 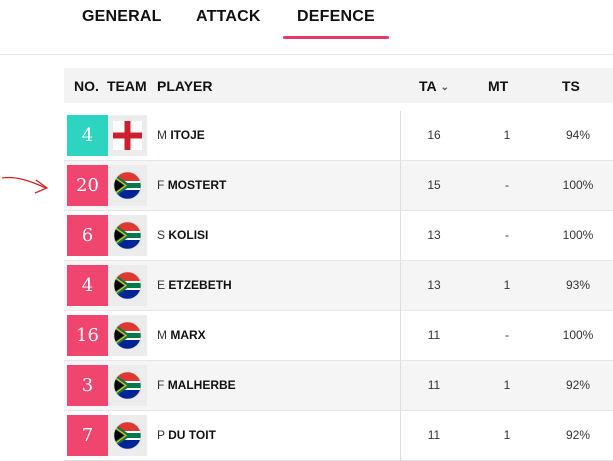 I want to click on player-name: F MALHERBE, so click(x=196, y=385).